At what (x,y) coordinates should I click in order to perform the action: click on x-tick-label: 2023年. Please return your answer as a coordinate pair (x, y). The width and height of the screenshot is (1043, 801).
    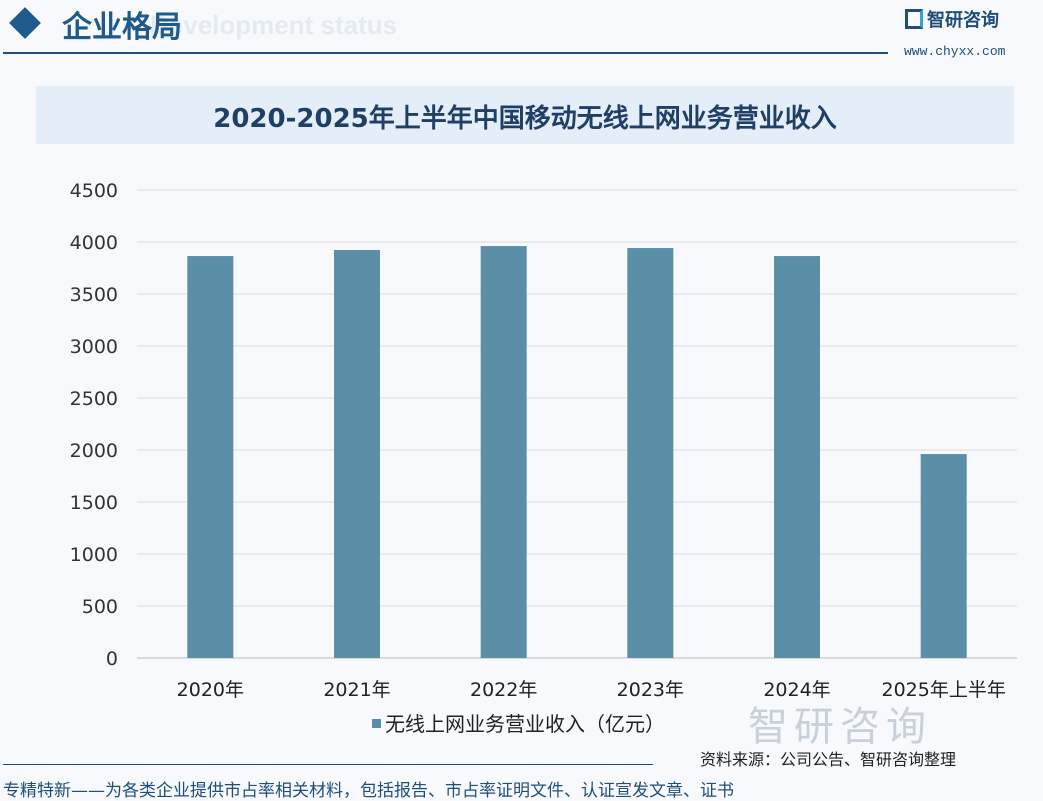
    Looking at the image, I should click on (650, 690).